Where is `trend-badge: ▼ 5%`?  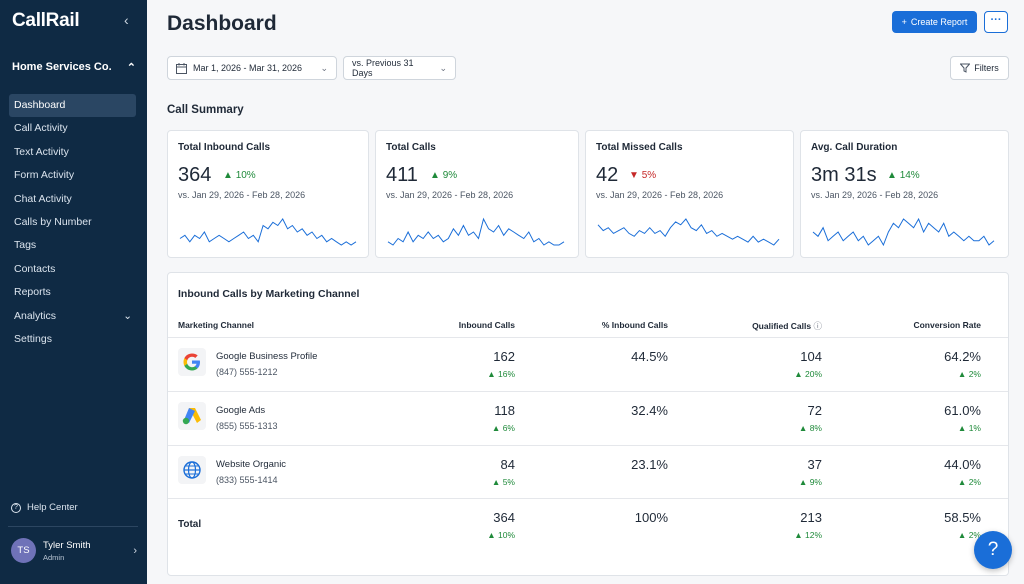 trend-badge: ▼ 5% is located at coordinates (643, 175).